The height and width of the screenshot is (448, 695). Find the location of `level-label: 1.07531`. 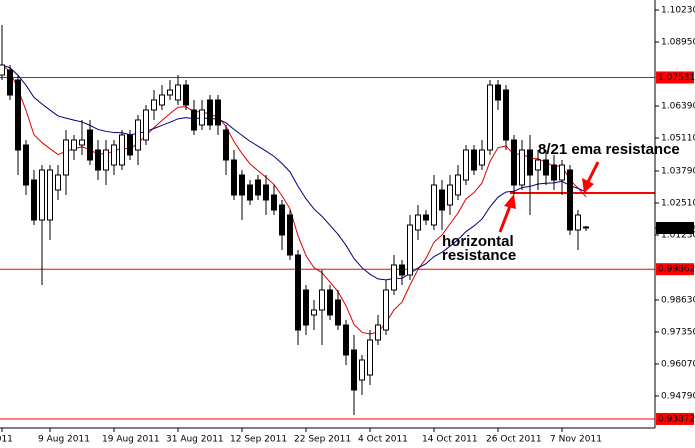

level-label: 1.07531 is located at coordinates (676, 78).